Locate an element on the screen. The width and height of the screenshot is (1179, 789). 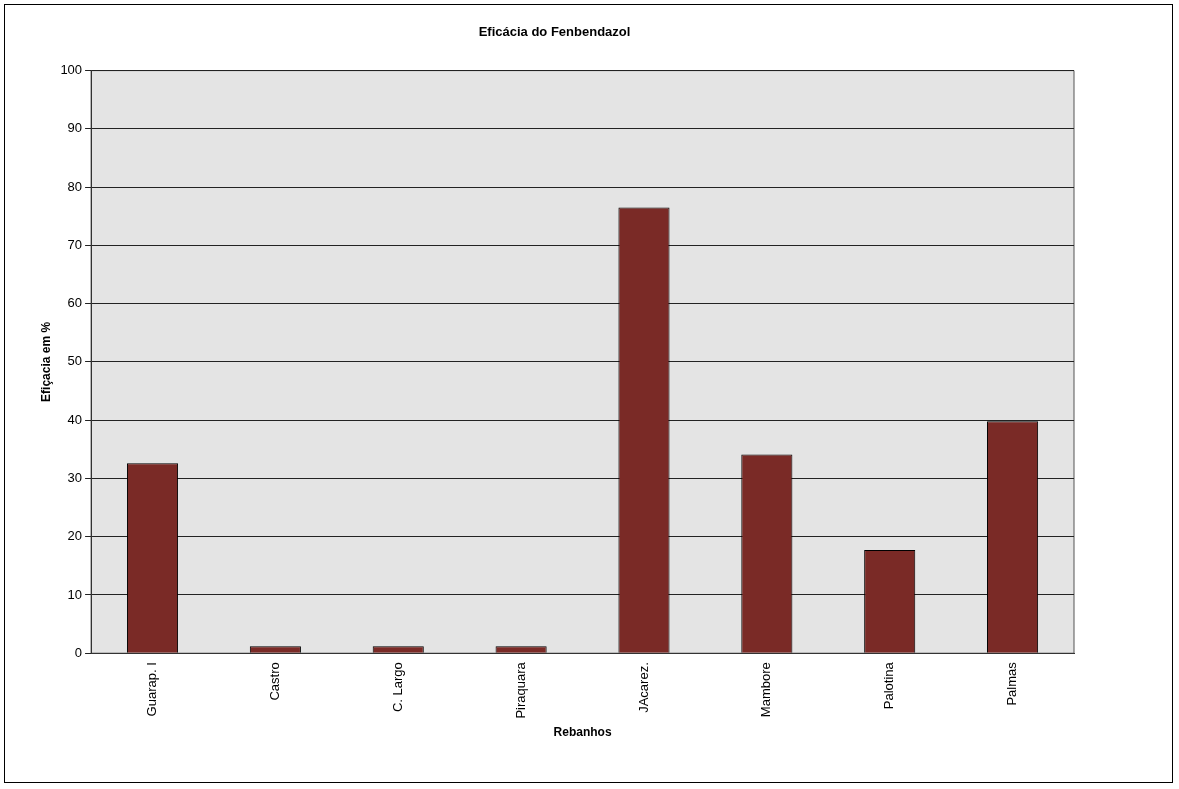
x-tick-label: JAcarez. is located at coordinates (643, 687).